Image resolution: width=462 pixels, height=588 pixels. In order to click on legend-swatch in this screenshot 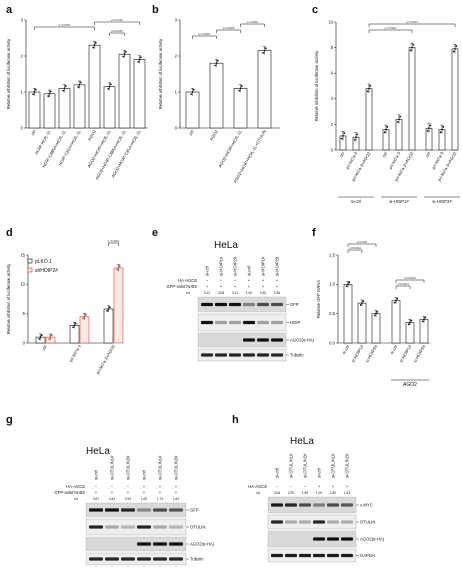, I will do `click(30, 261)`.